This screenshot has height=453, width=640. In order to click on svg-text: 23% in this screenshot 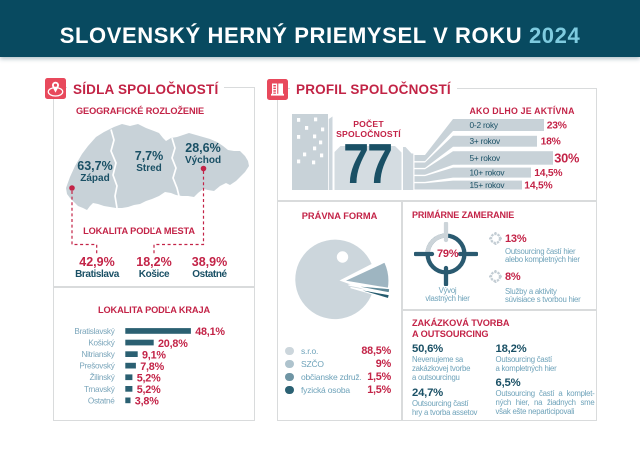, I will do `click(557, 126)`.